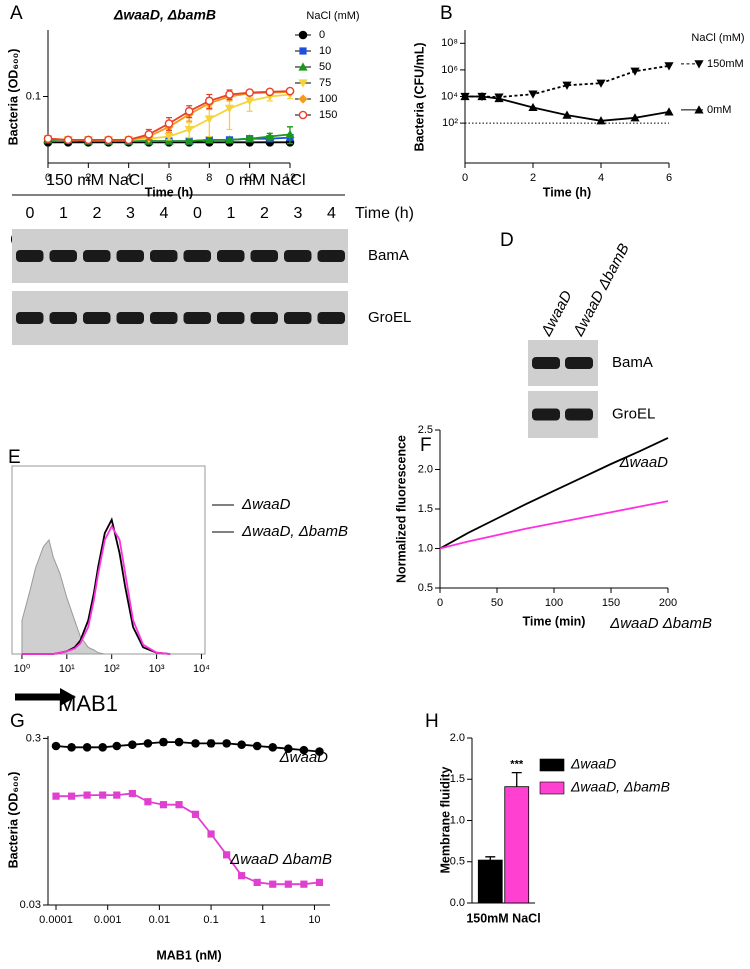 This screenshot has width=750, height=969. I want to click on x-tick-label: 50, so click(497, 603).